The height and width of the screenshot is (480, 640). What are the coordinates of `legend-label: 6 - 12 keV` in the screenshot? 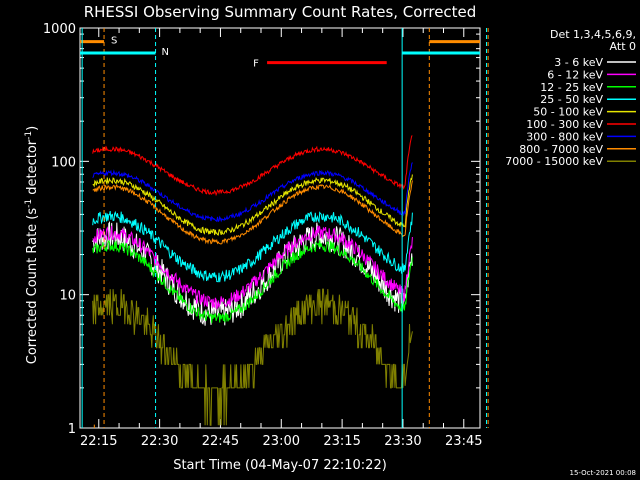 It's located at (575, 74).